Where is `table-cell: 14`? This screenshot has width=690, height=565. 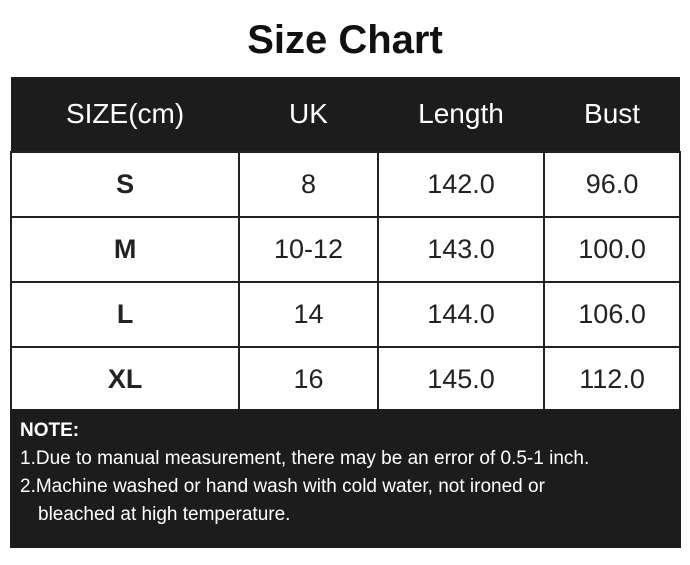 table-cell: 14 is located at coordinates (308, 314).